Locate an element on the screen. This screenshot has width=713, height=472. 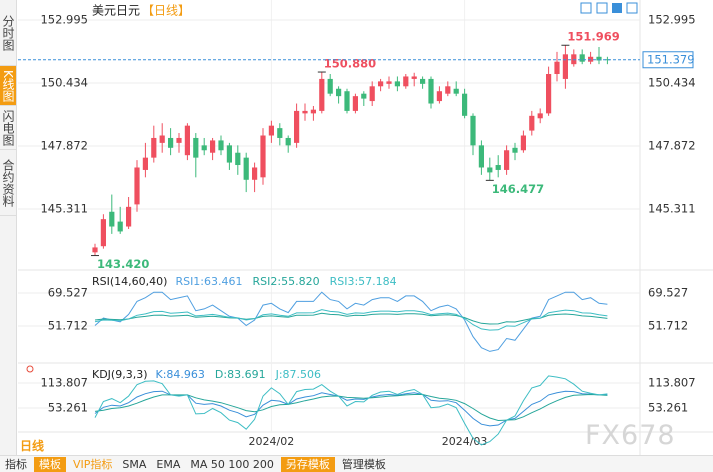
annotation-label: 151.969 is located at coordinates (593, 37).